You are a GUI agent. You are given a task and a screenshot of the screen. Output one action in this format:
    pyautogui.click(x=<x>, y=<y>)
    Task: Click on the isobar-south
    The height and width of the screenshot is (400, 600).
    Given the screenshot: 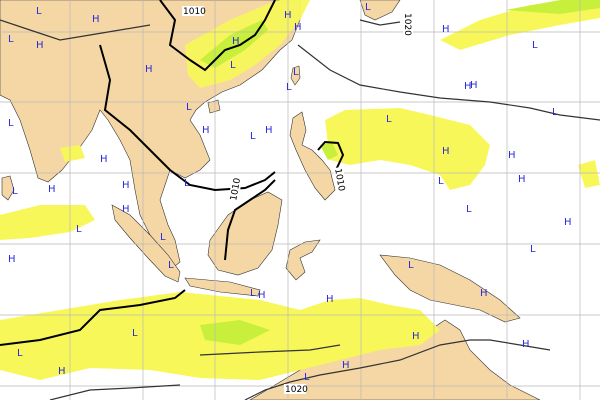 What is the action you would take?
    pyautogui.click(x=93, y=317)
    